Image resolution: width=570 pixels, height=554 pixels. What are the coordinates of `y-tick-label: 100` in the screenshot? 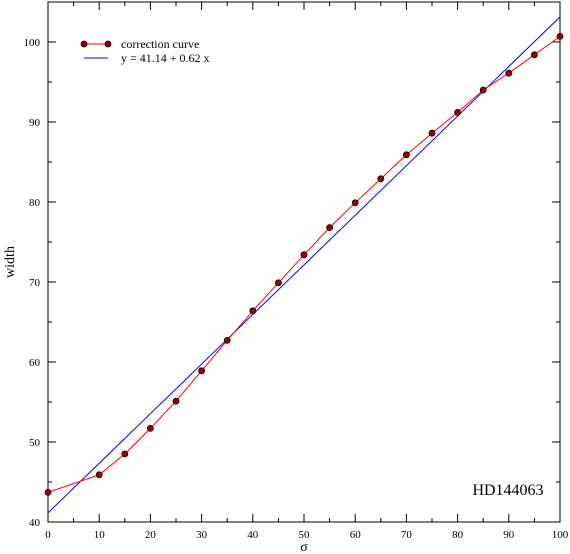 It's located at (32, 43).